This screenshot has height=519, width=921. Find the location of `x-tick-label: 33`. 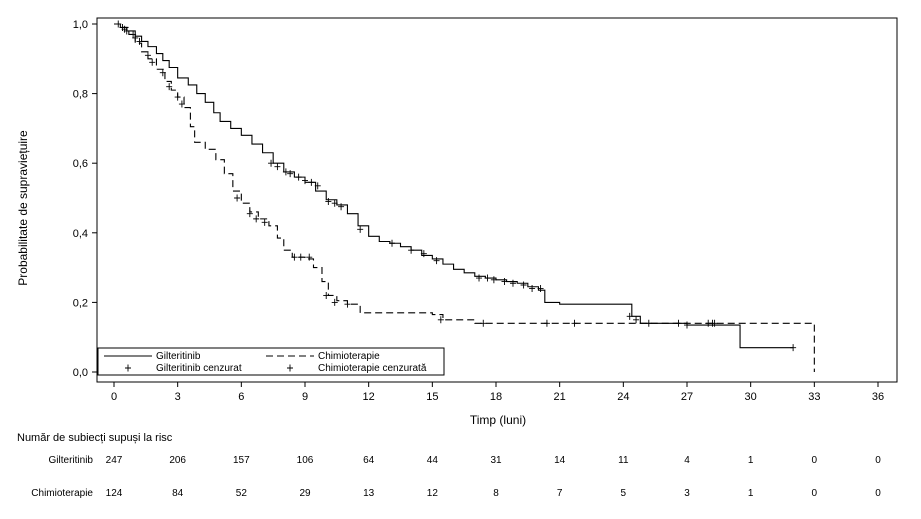

x-tick-label: 33 is located at coordinates (814, 397).